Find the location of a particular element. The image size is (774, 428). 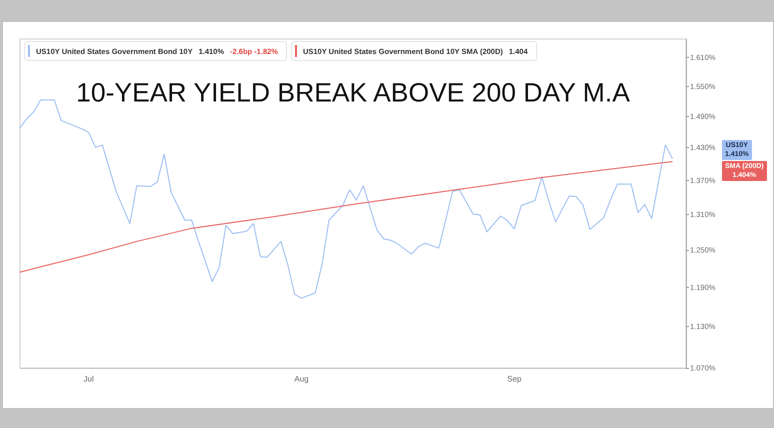

text: 10-YEAR YIELD BREAK ABOVE 200 DAY M.A is located at coordinates (353, 93).